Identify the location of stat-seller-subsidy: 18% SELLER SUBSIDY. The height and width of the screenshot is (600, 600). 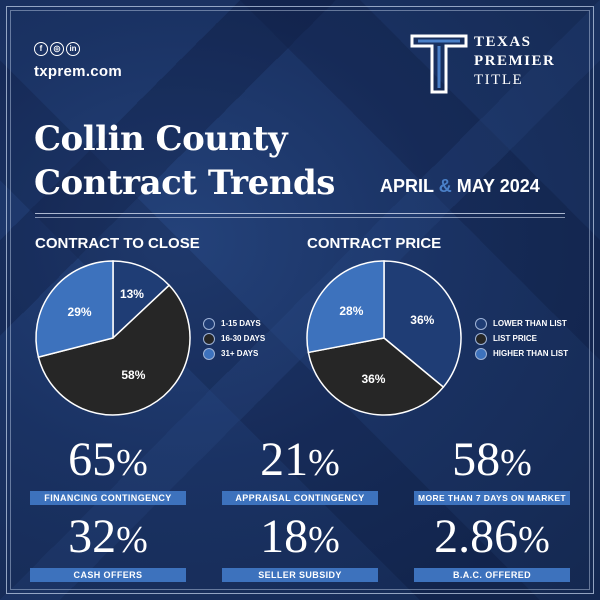
(300, 547).